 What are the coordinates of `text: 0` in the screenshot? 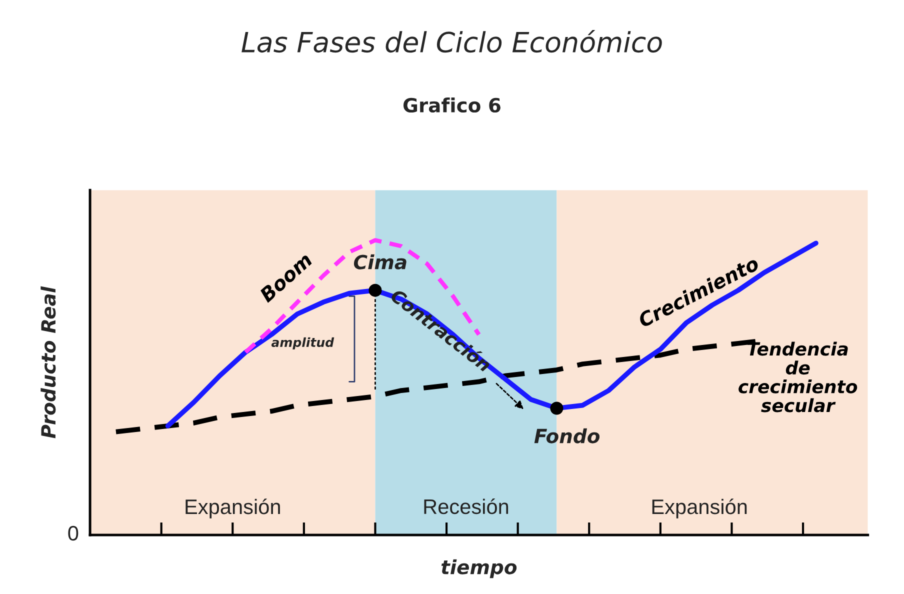 It's located at (73, 533).